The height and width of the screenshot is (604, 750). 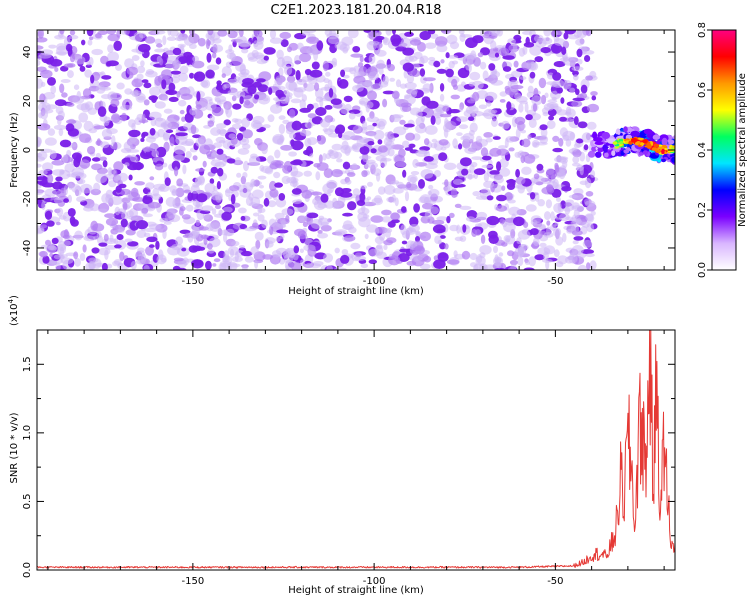 I want to click on colorbar-tick-label: 0.6, so click(x=702, y=90).